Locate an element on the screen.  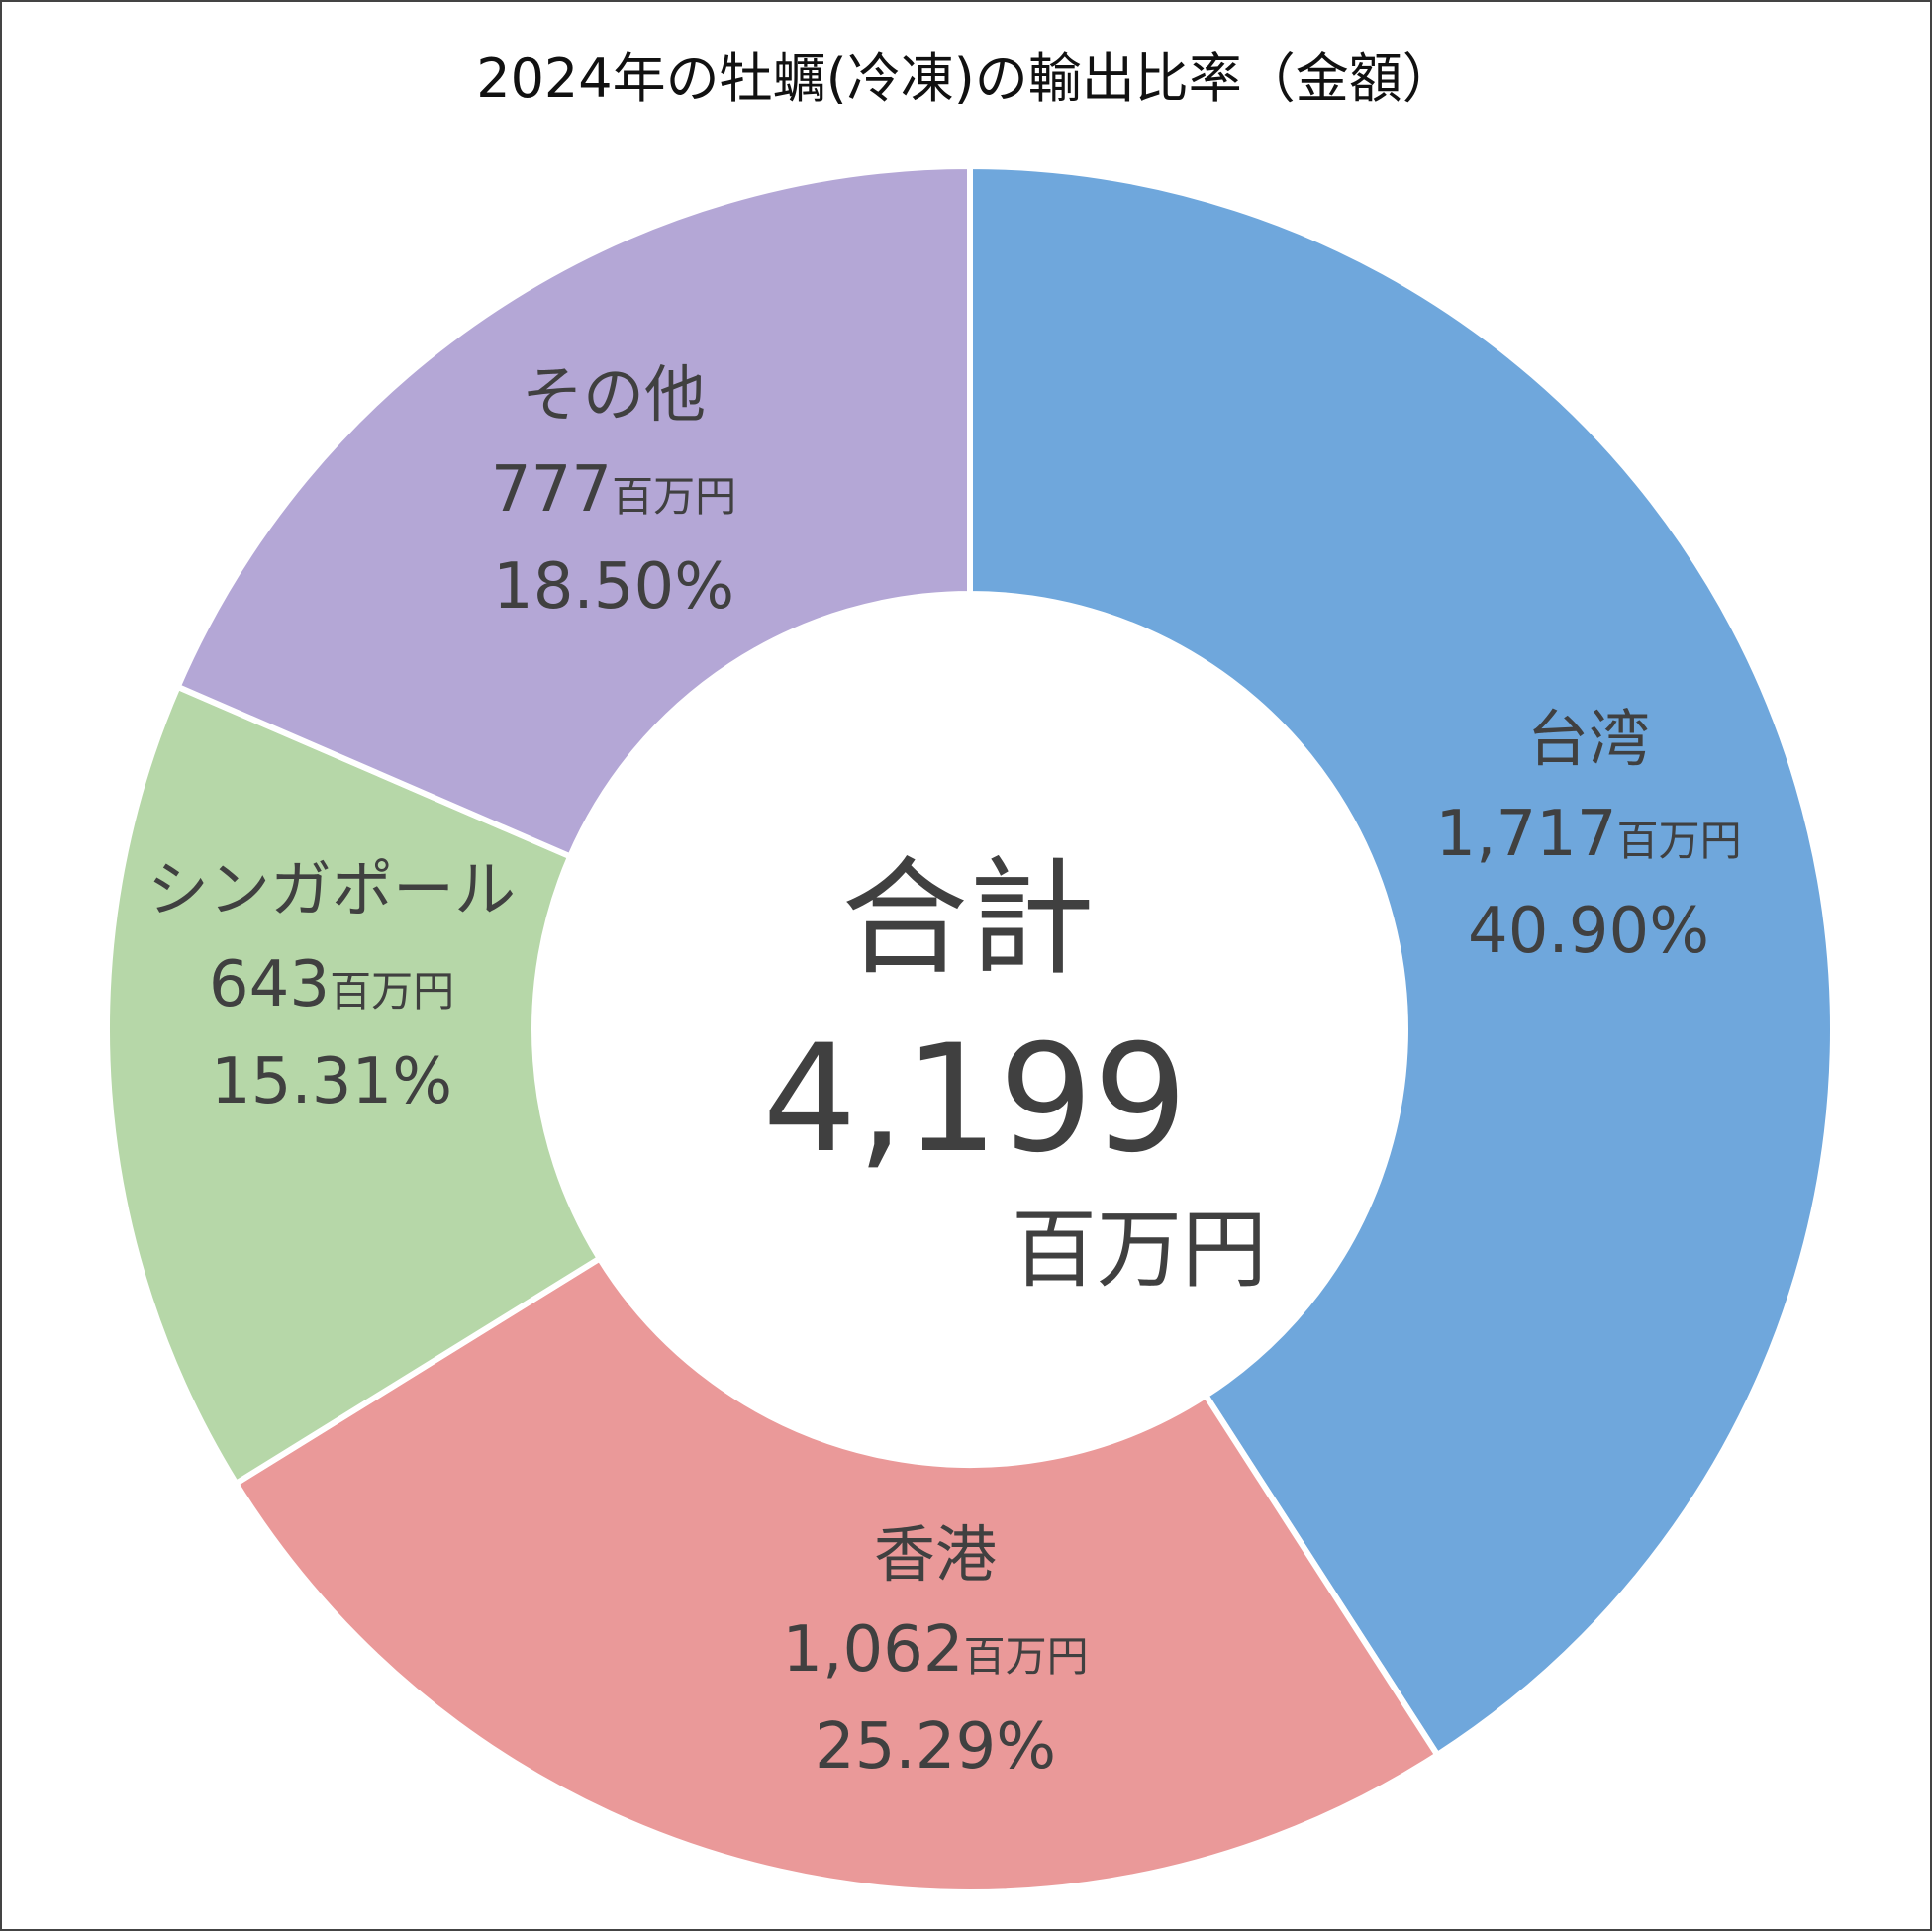
slice-value: 1,062百万円 is located at coordinates (935, 1650).